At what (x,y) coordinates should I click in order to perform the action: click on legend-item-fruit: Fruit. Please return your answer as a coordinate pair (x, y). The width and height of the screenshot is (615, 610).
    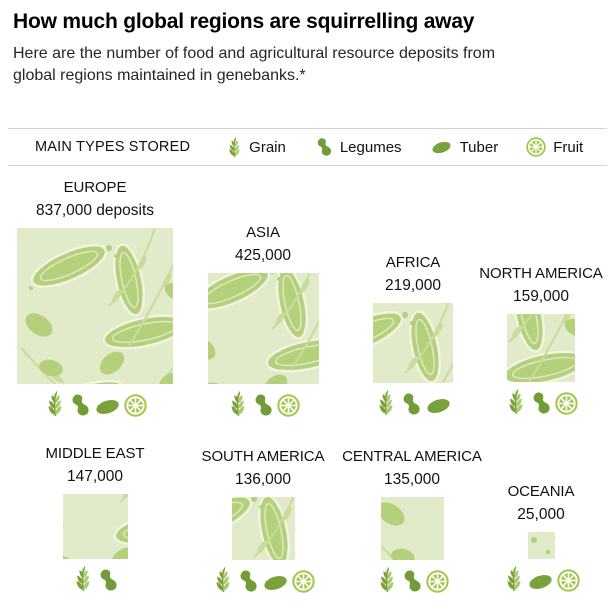
    Looking at the image, I should click on (554, 147).